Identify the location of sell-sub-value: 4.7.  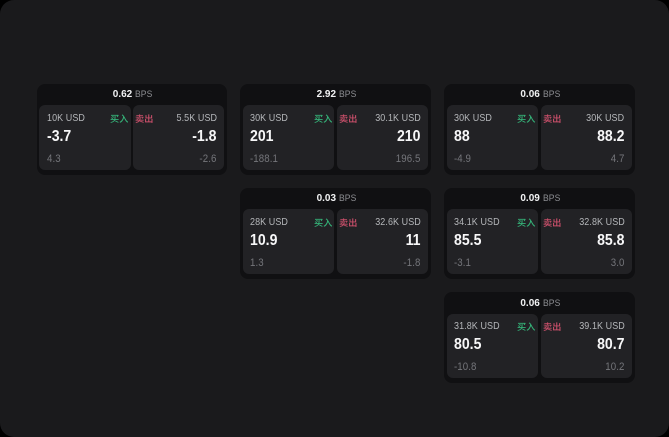
(617, 158).